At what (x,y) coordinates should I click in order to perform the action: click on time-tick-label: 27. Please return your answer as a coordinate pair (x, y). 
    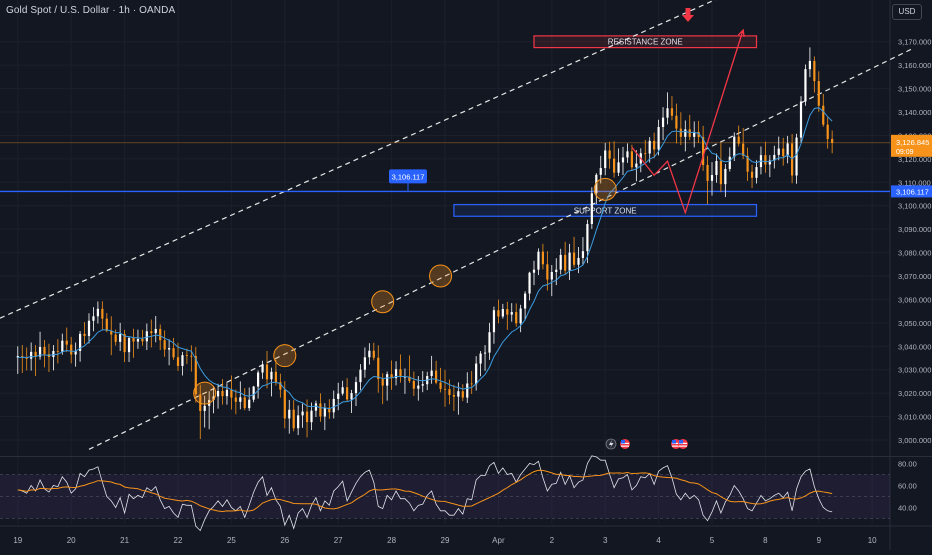
    Looking at the image, I should click on (338, 540).